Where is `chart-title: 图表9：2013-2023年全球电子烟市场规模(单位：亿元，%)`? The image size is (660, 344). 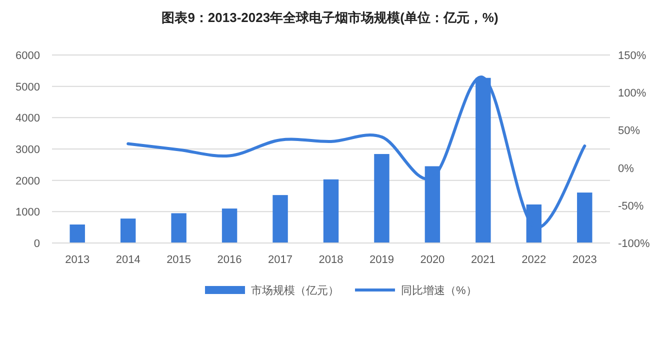 chart-title: 图表9：2013-2023年全球电子烟市场规模(单位：亿元，%) is located at coordinates (330, 17).